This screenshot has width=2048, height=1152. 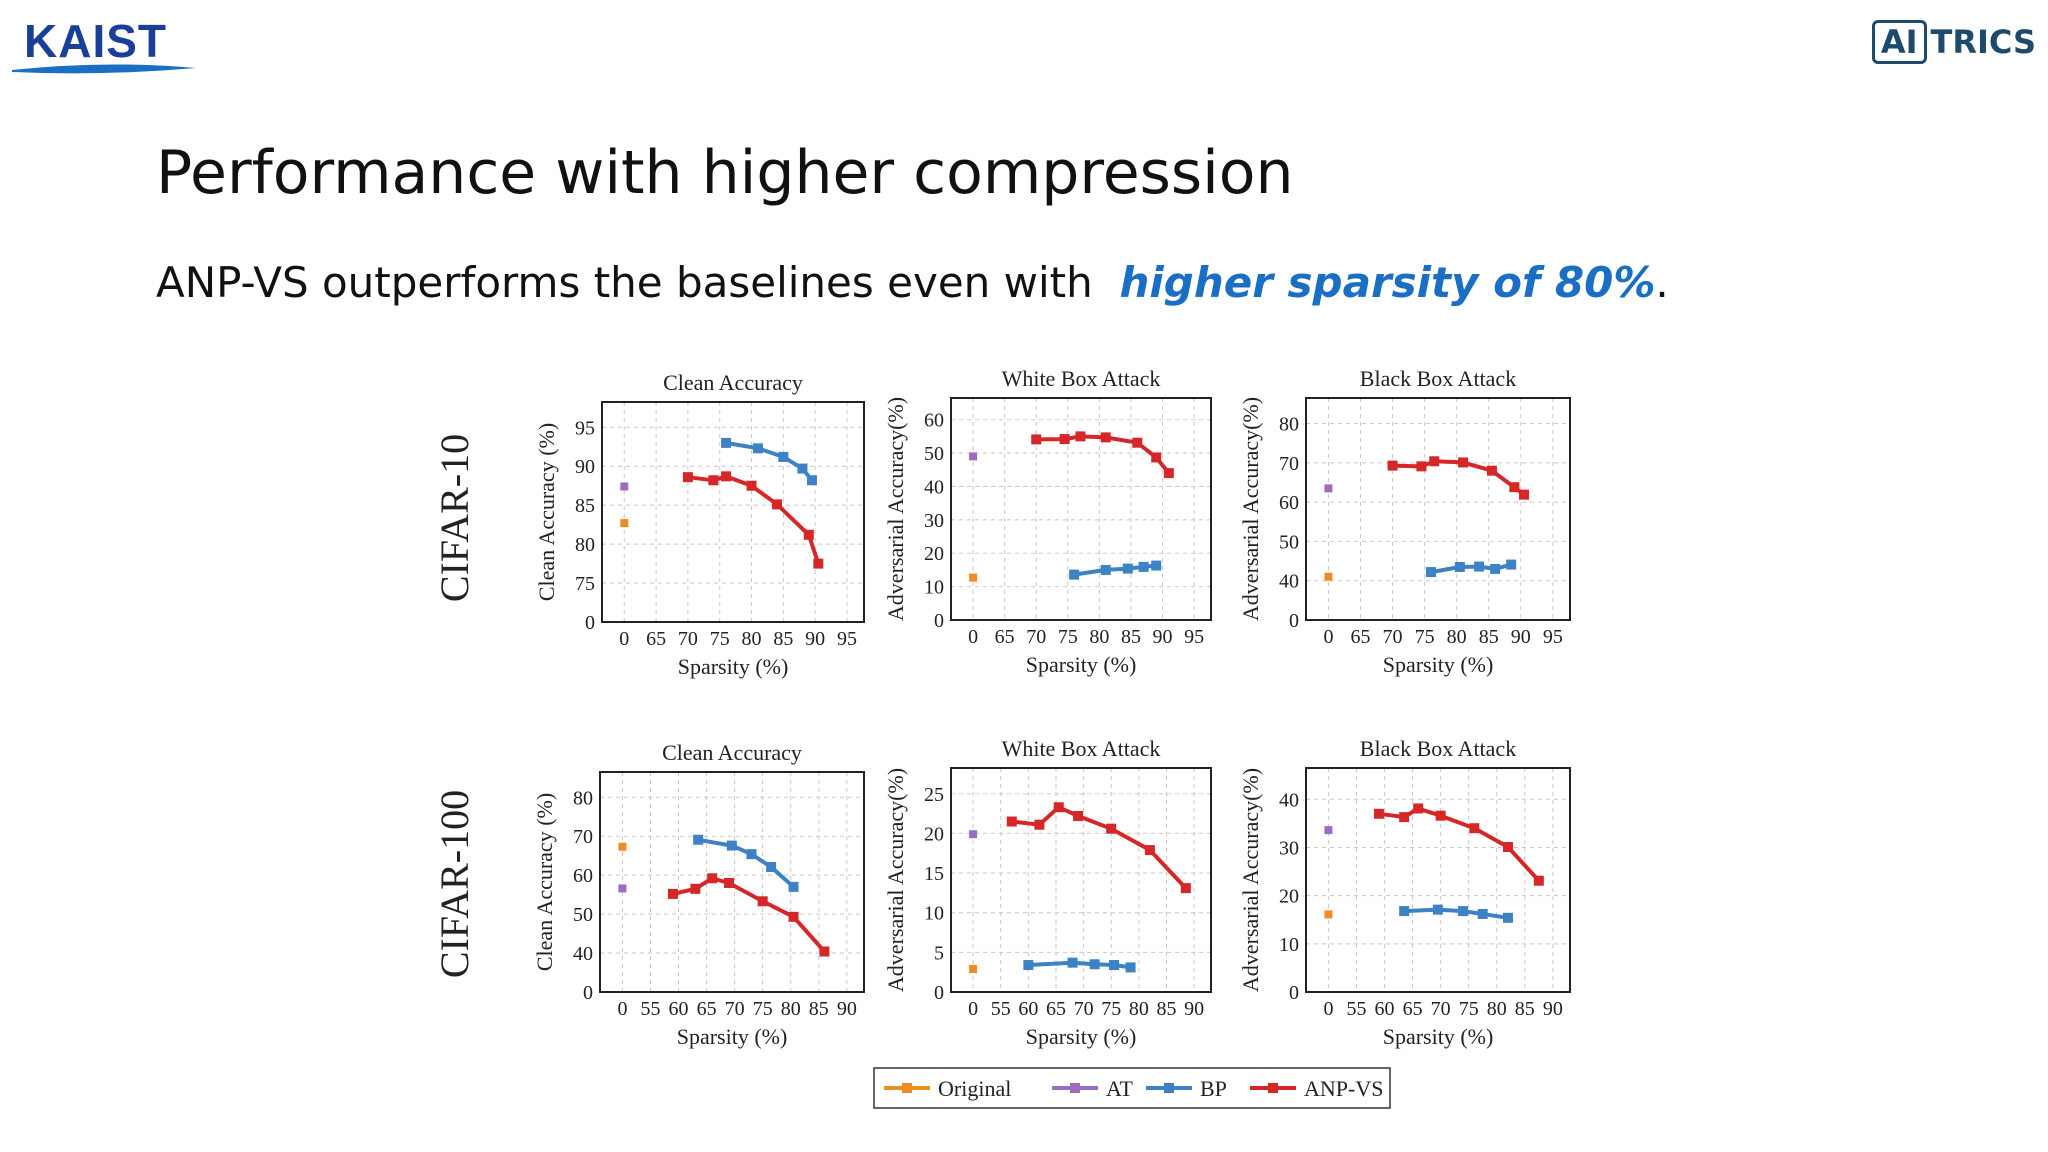 I want to click on chart-4-ytick-label: 0, so click(x=588, y=993).